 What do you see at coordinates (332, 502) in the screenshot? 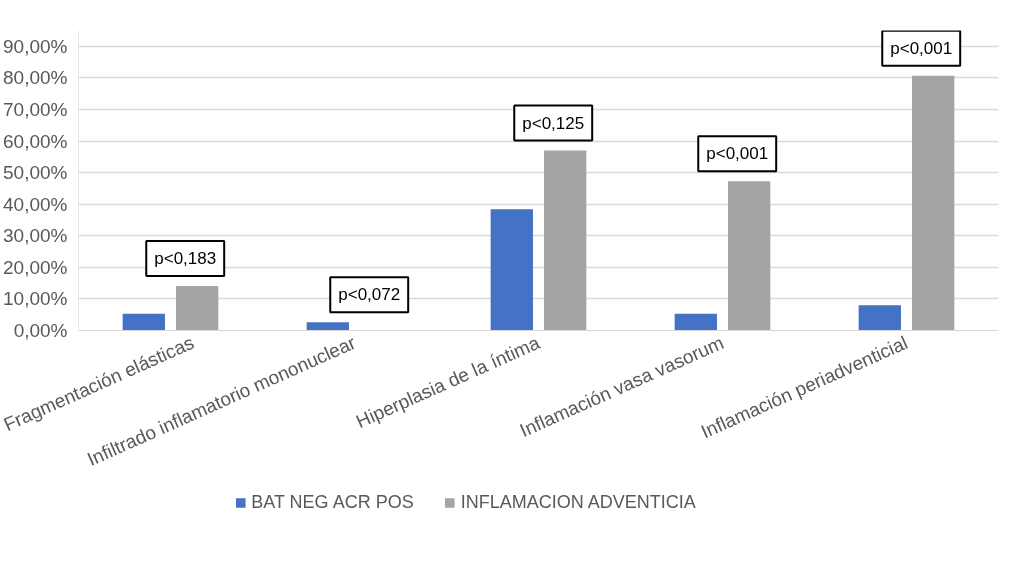
I see `legend-label: BAT NEG ACR POS` at bounding box center [332, 502].